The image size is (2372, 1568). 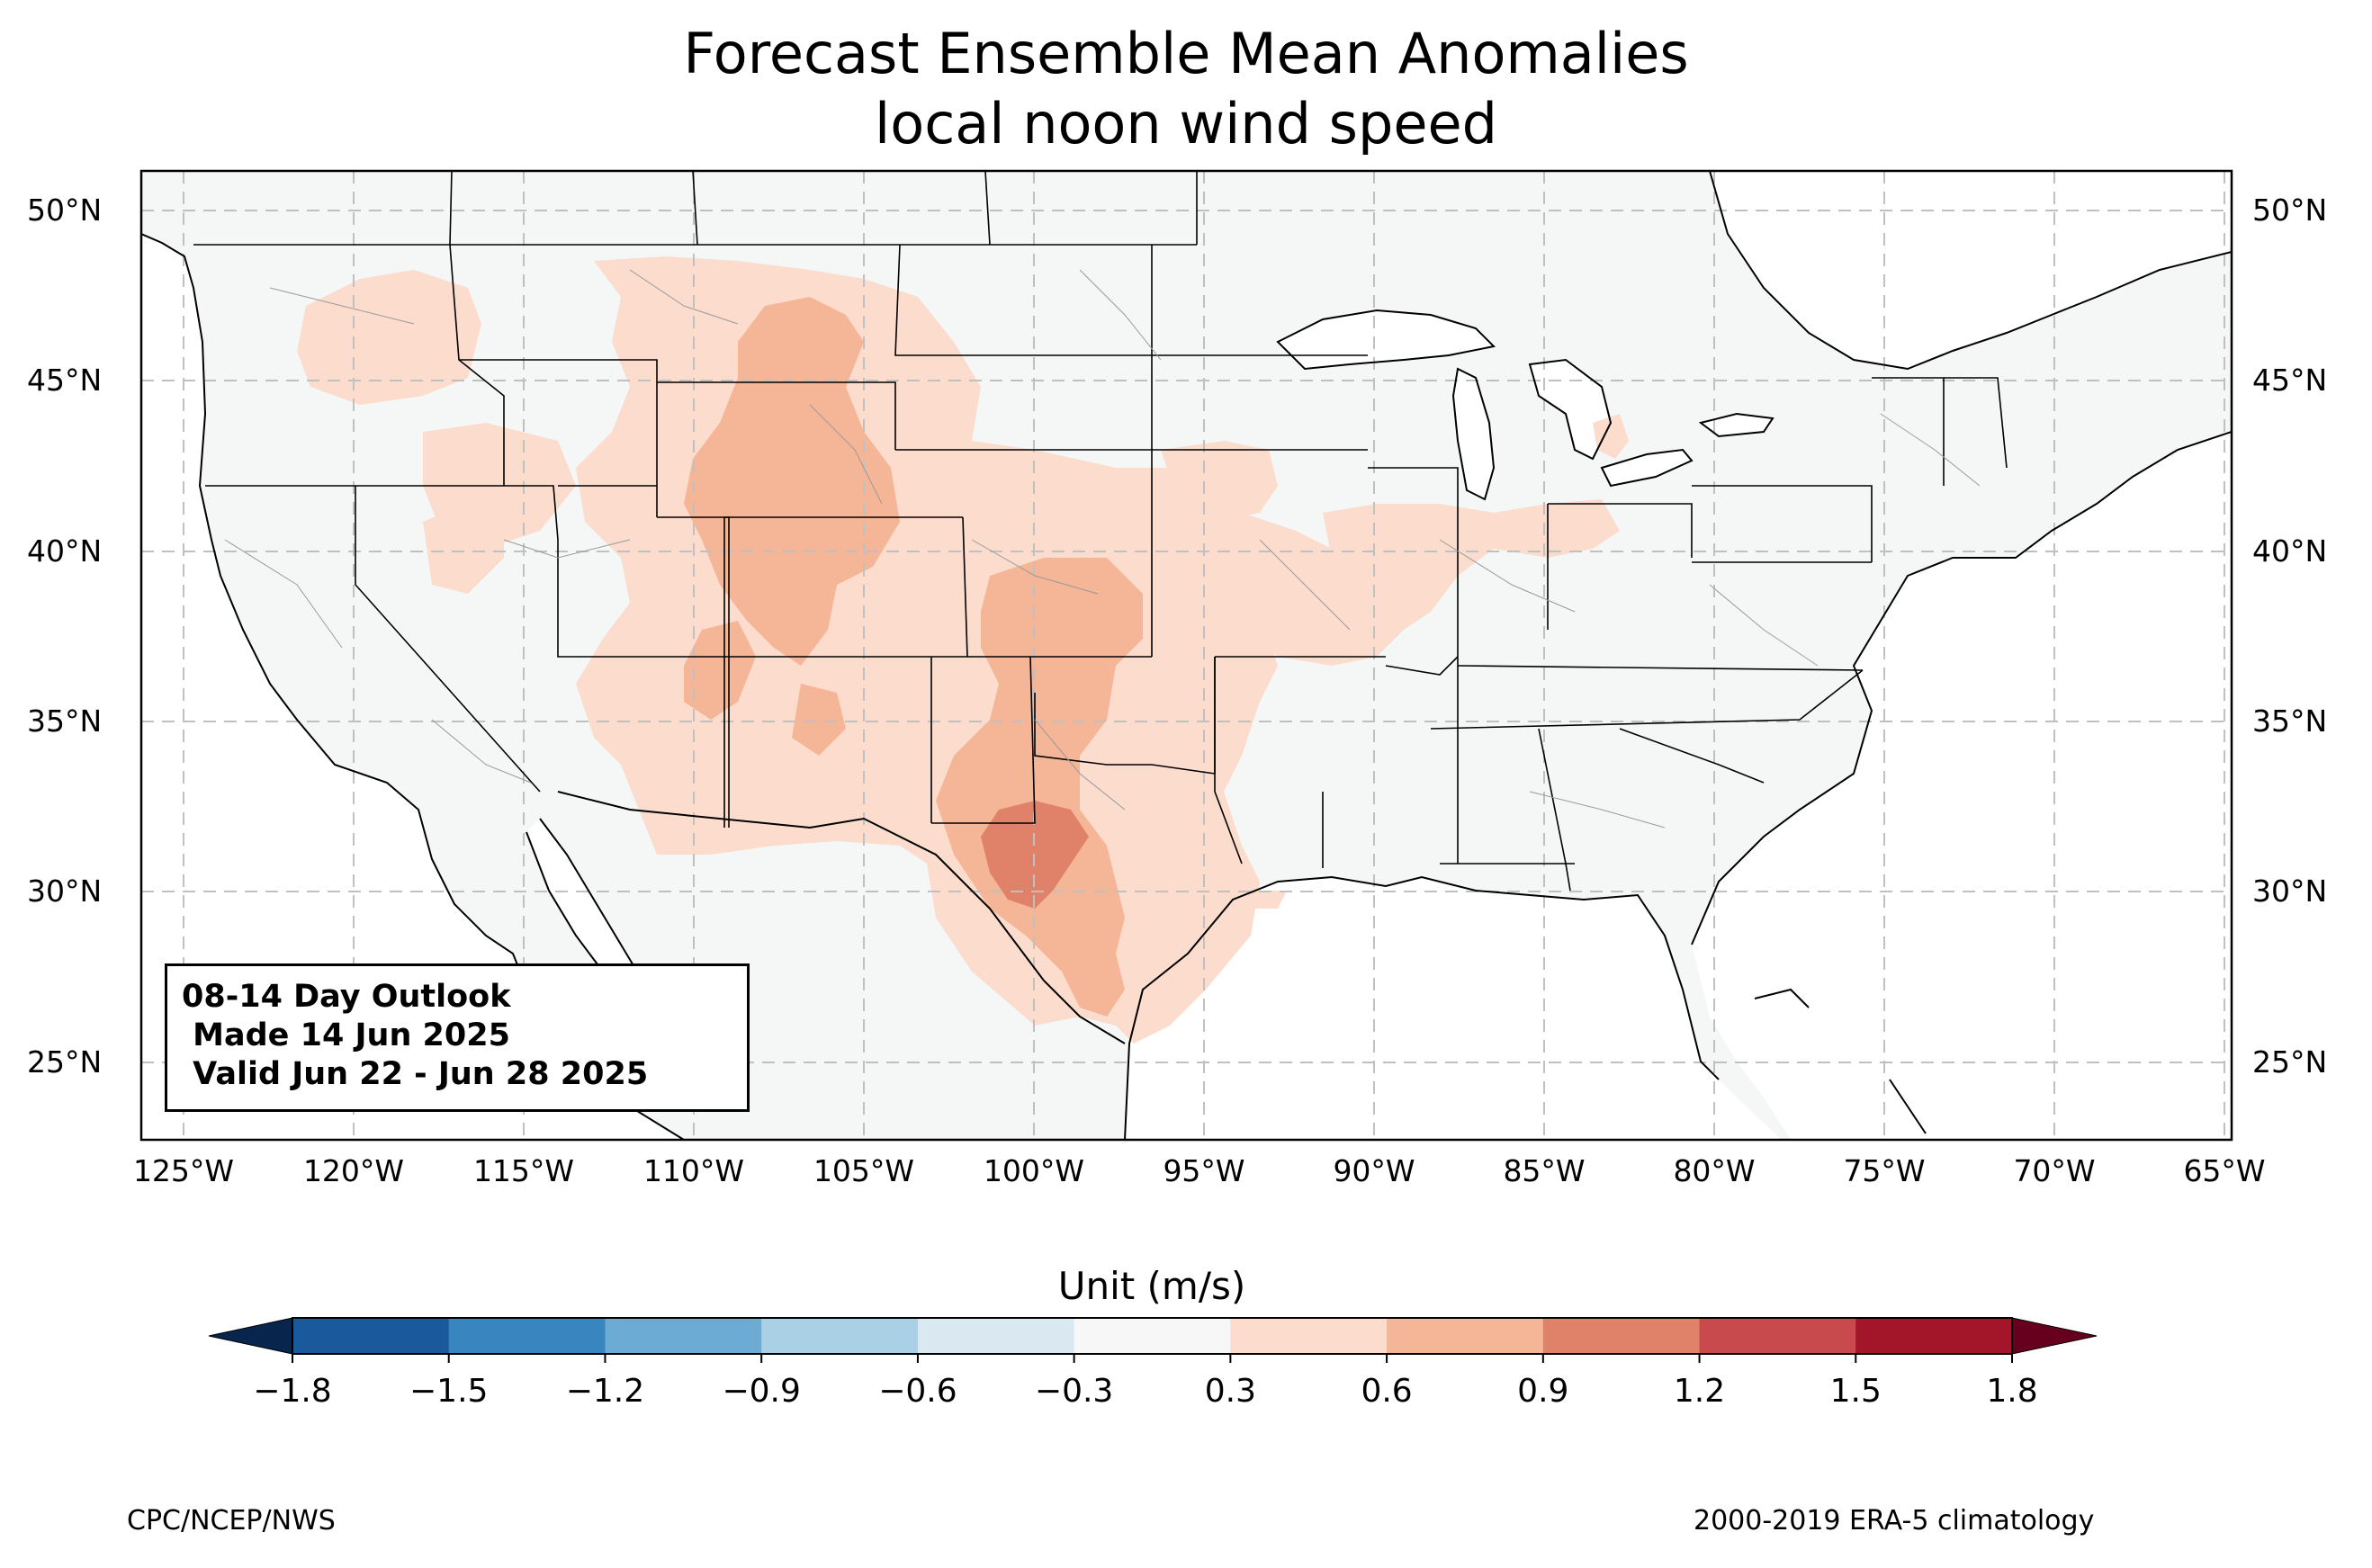 What do you see at coordinates (1884, 1170) in the screenshot?
I see `lon-label: 75°W` at bounding box center [1884, 1170].